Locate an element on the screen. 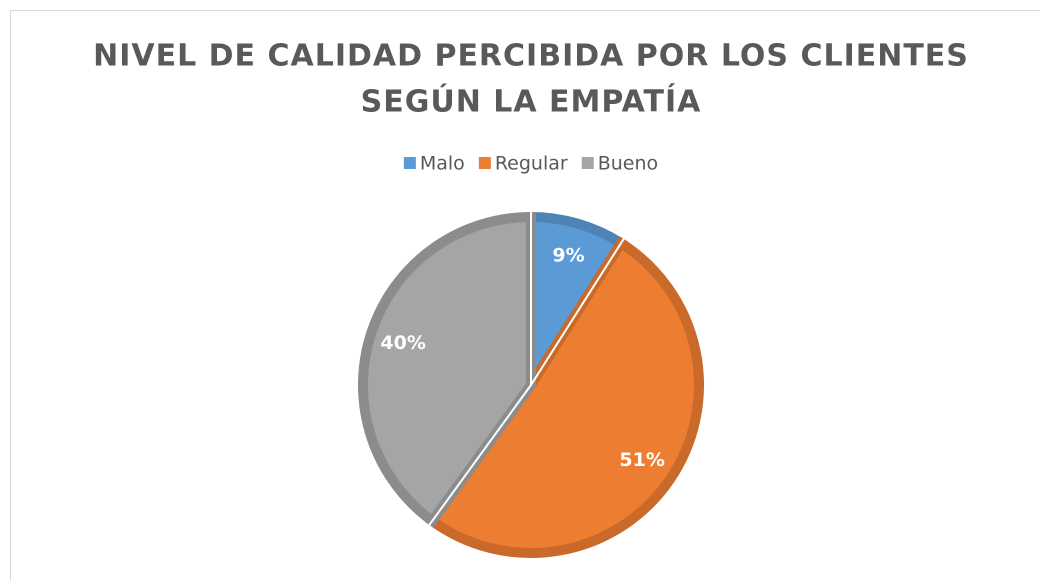 The width and height of the screenshot is (1040, 581). legend-label: Bueno is located at coordinates (628, 164).